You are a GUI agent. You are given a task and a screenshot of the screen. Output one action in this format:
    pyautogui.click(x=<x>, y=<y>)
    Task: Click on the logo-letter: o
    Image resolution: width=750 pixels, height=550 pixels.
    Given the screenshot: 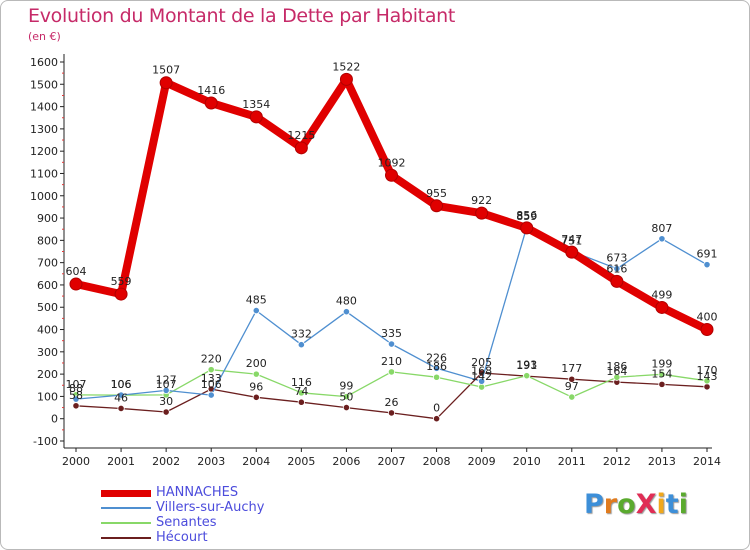 What is the action you would take?
    pyautogui.click(x=626, y=504)
    